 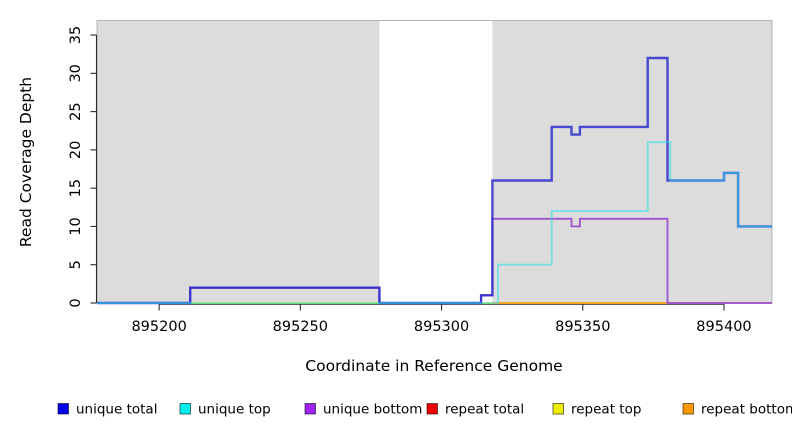 What do you see at coordinates (484, 410) in the screenshot?
I see `legend-label-repeat-total: repeat total` at bounding box center [484, 410].